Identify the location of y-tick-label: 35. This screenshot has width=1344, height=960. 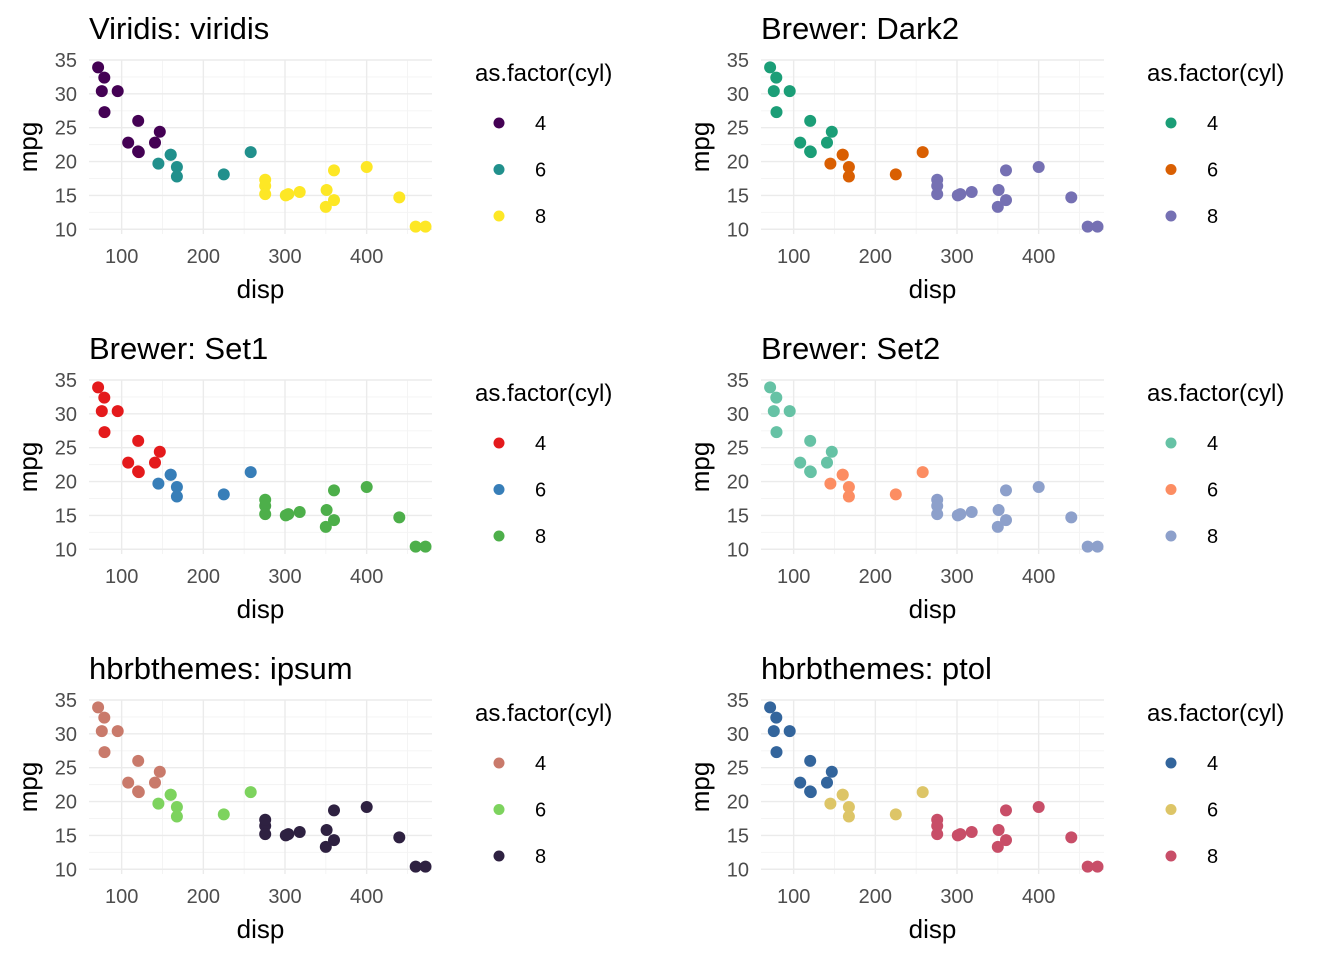
(738, 381).